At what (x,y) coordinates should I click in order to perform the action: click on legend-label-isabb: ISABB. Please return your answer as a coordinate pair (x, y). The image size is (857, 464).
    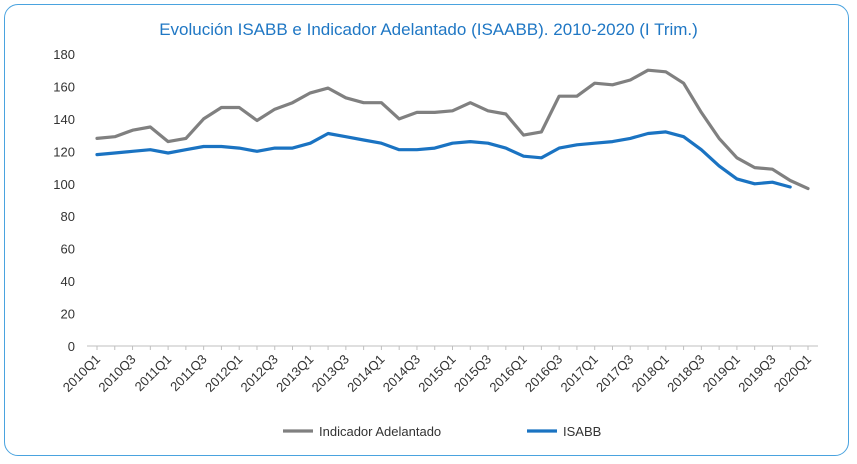
    Looking at the image, I should click on (582, 431).